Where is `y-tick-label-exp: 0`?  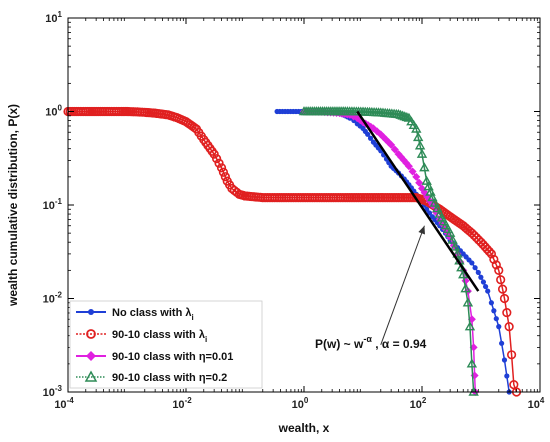 y-tick-label-exp: 0 is located at coordinates (60, 108).